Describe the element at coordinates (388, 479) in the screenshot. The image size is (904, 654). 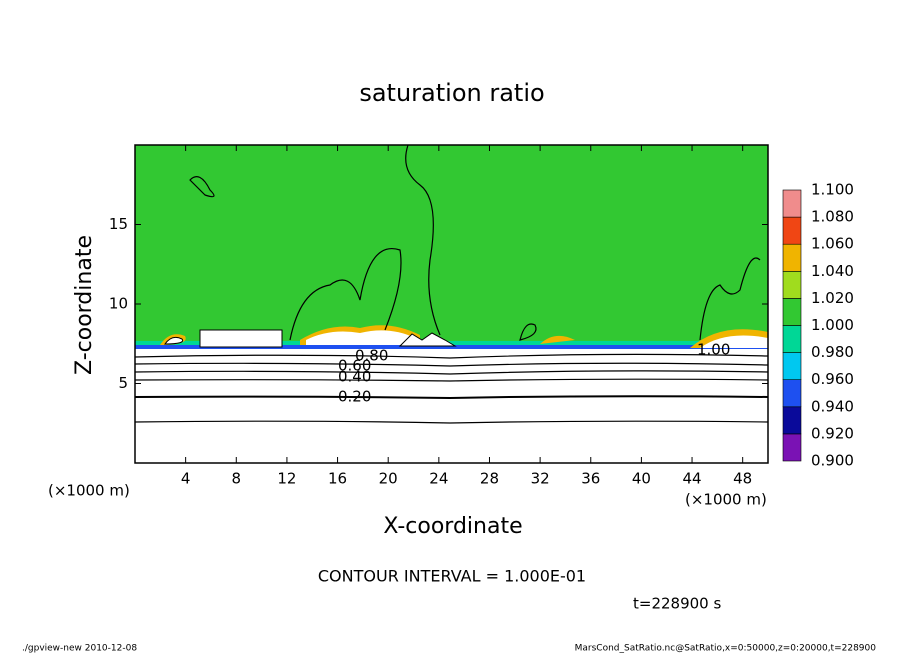
I see `x-tick-label: 20` at that location.